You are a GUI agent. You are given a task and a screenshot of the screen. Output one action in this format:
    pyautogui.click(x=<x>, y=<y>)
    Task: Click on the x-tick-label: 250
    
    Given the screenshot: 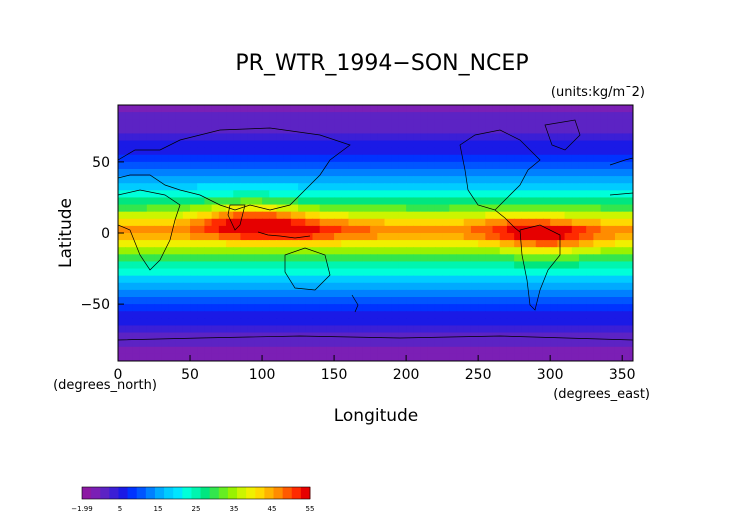 What is the action you would take?
    pyautogui.click(x=478, y=375)
    